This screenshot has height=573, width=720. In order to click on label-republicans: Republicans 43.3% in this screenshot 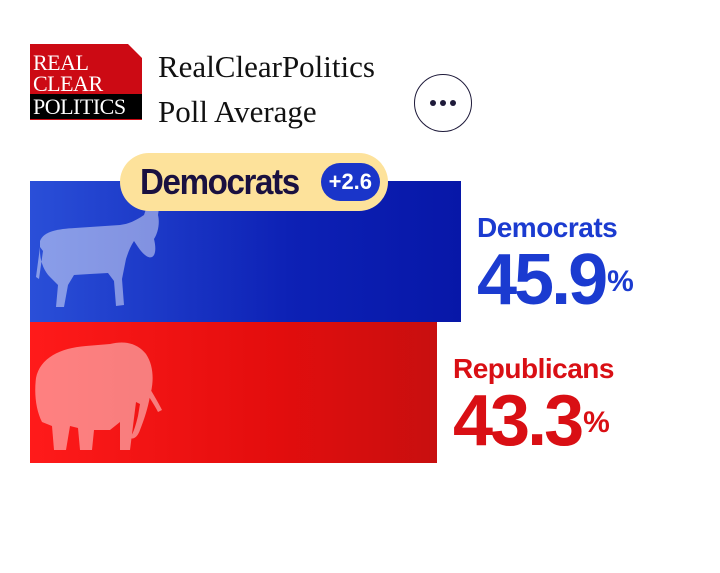, I will do `click(533, 405)`.